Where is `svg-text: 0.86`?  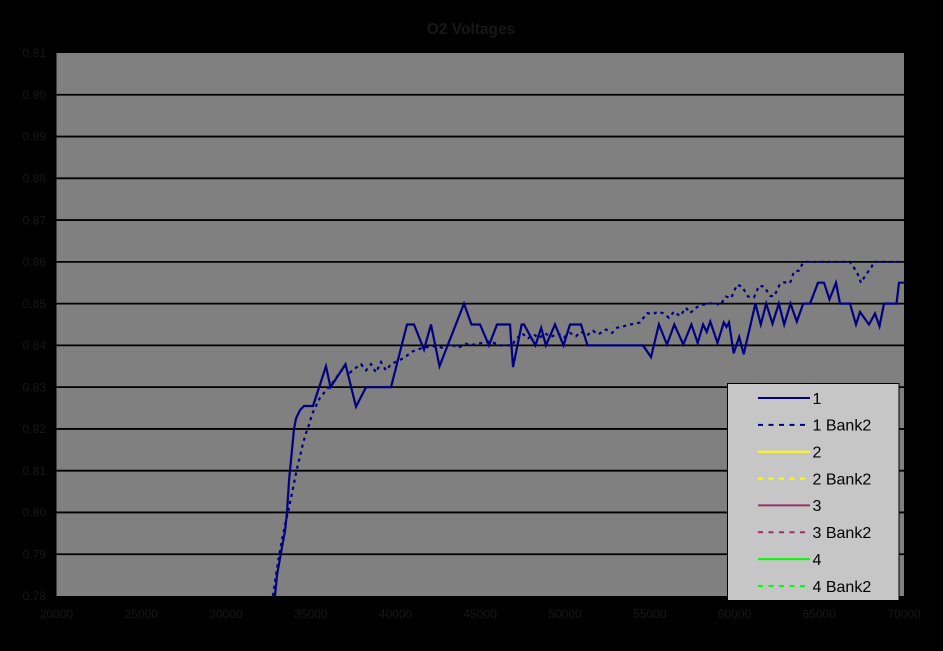 svg-text: 0.86 is located at coordinates (35, 262).